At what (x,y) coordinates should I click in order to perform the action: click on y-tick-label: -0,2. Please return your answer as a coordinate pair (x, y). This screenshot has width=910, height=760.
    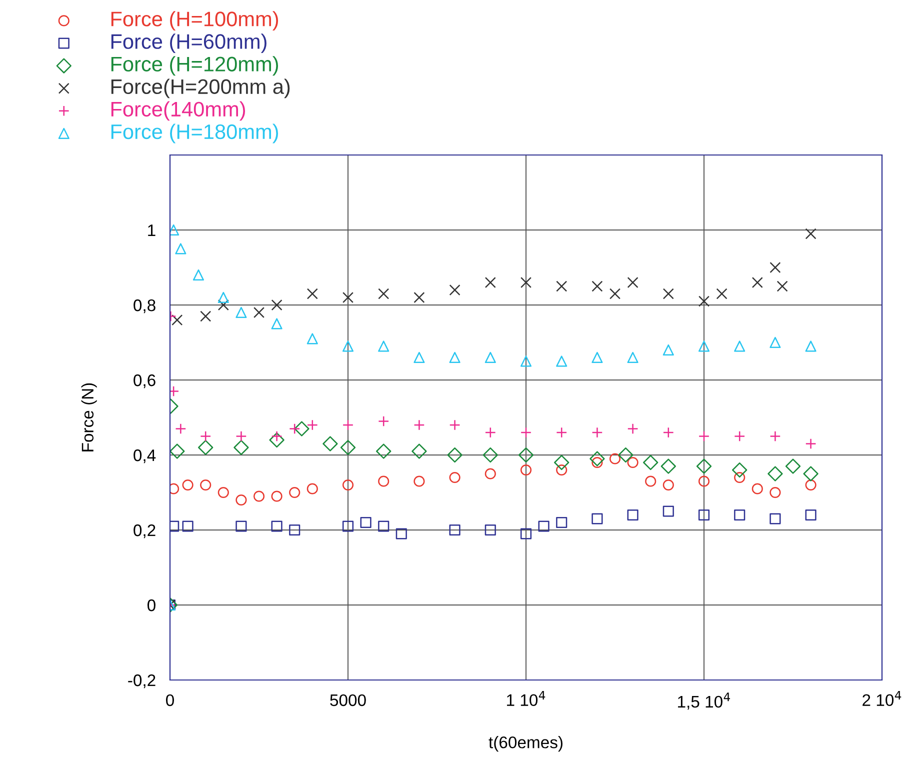
    Looking at the image, I should click on (142, 681).